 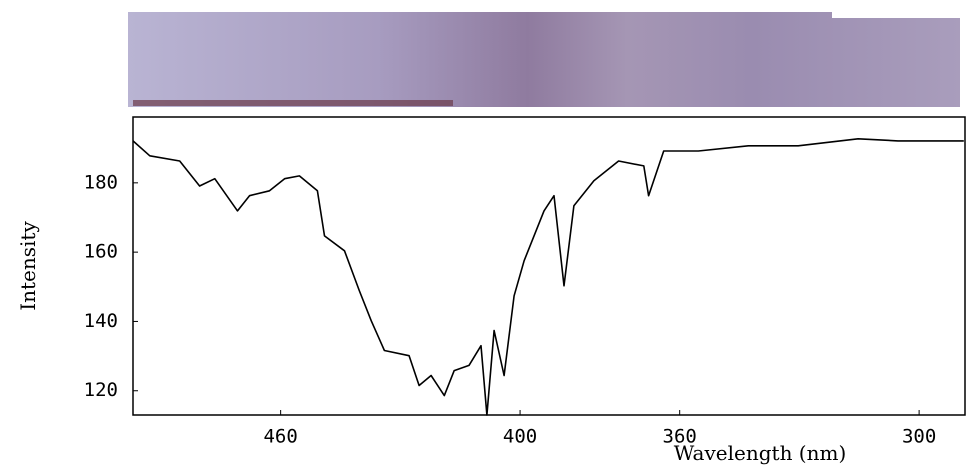 I want to click on y-axis-label: Intensity, so click(x=28, y=266).